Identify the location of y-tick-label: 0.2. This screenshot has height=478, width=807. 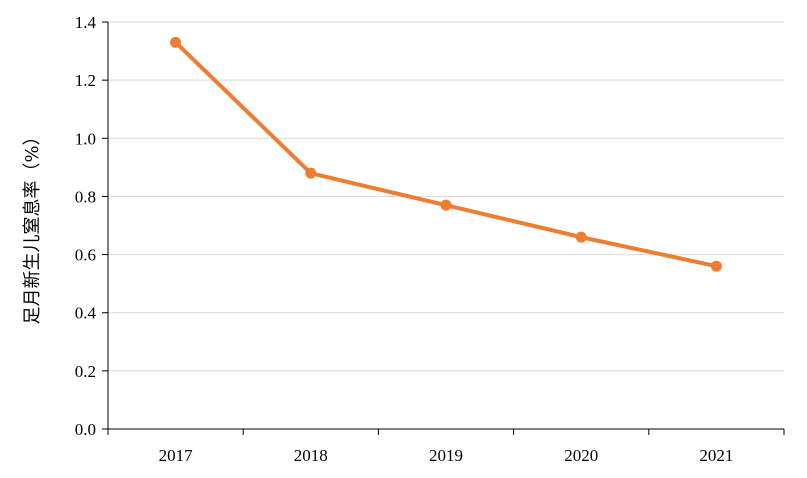
(85, 371).